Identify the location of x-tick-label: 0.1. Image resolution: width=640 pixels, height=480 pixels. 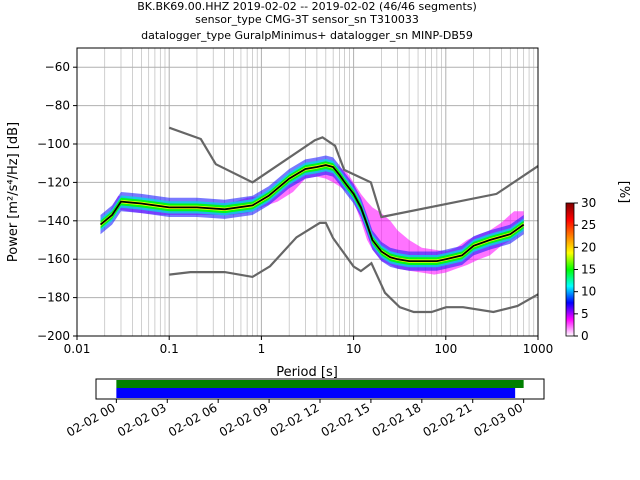
(169, 349).